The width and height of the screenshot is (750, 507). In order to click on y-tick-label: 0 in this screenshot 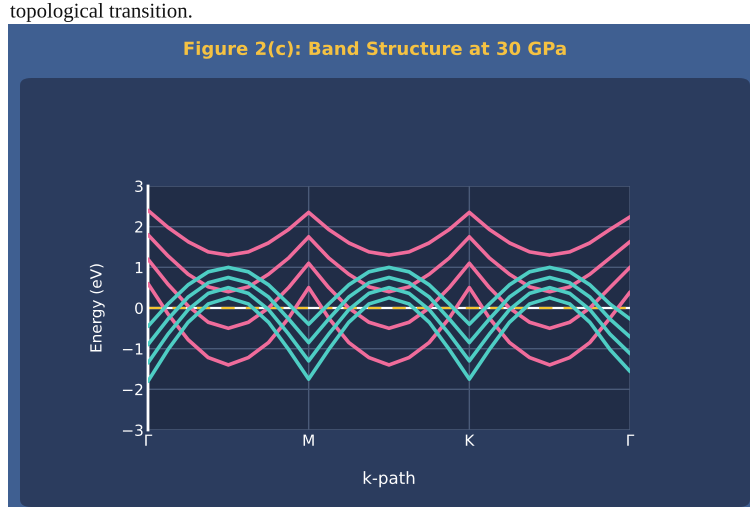, I will do `click(139, 308)`.